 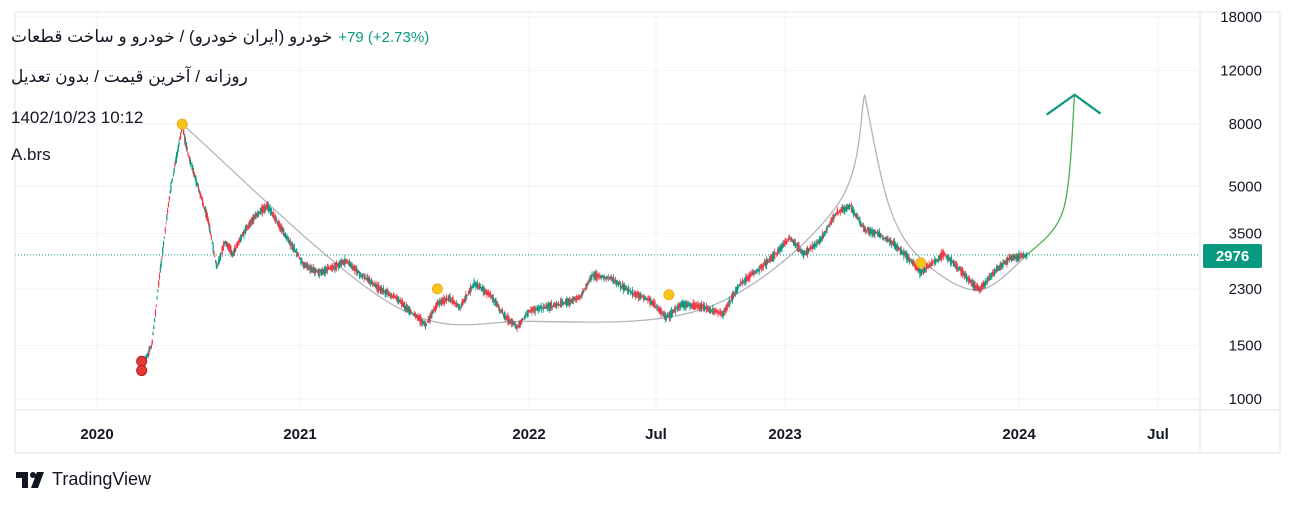 I want to click on tradingview-brand: TradingView, so click(x=83, y=479).